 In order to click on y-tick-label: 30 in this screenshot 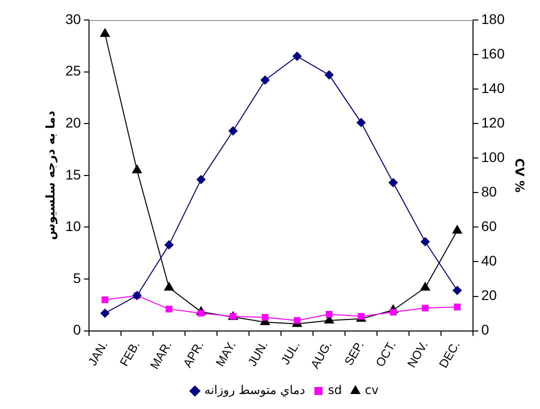, I will do `click(73, 18)`.